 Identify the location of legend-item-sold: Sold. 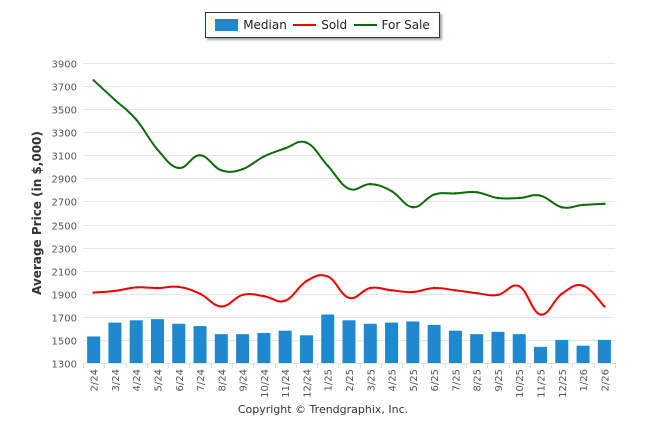
(320, 25).